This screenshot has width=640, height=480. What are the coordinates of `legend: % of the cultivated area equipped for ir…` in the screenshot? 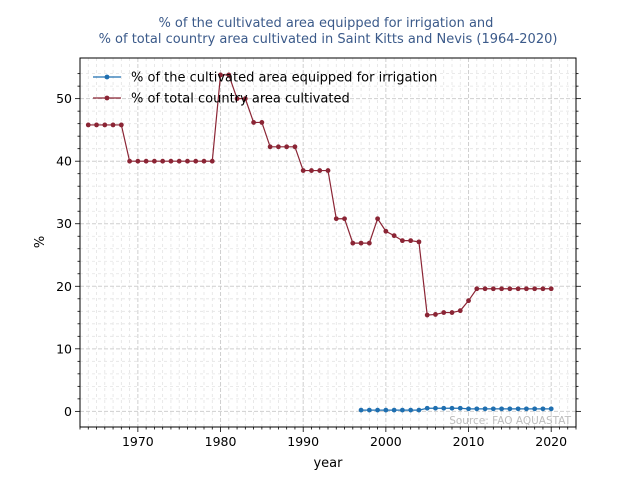 It's located at (265, 89).